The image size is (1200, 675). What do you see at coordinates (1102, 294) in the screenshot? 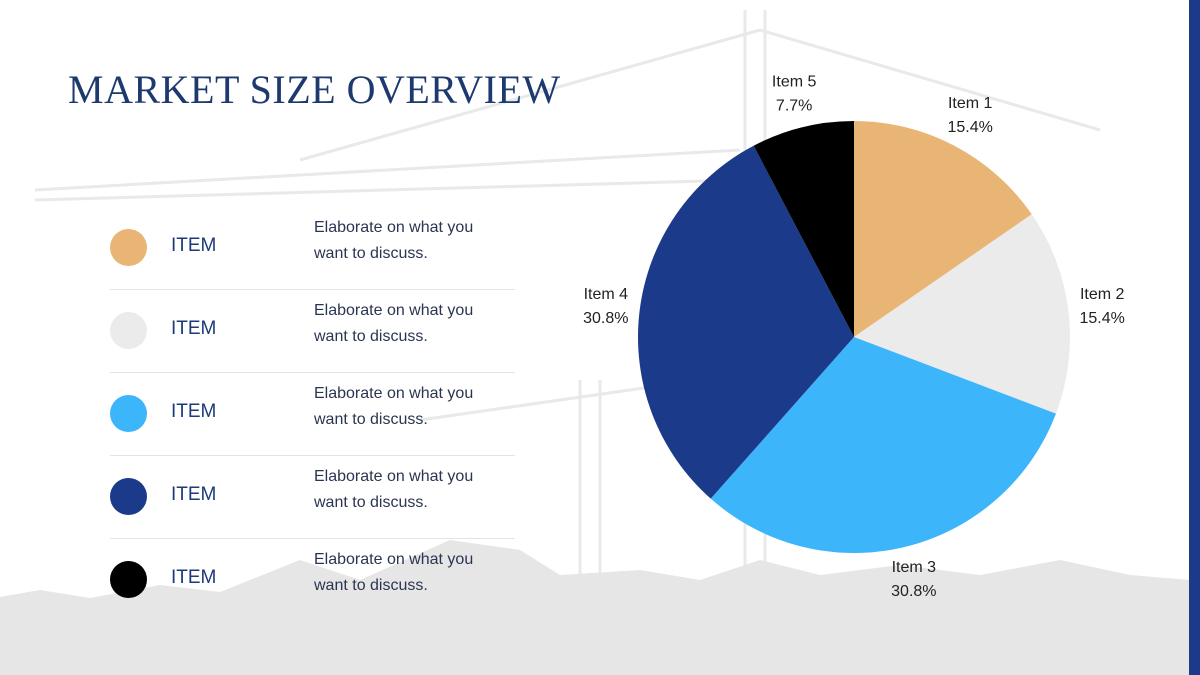
I see `slice-name: Item 2` at bounding box center [1102, 294].